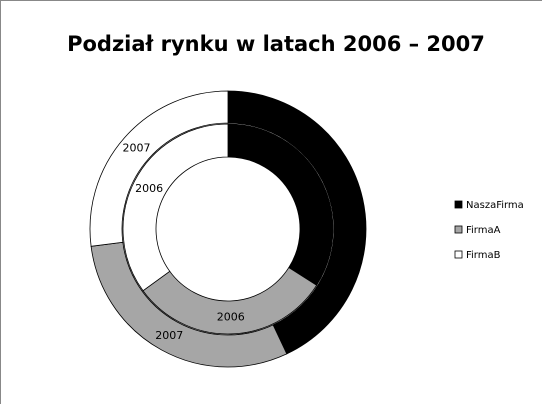 This screenshot has width=542, height=404. I want to click on legend-label: FirmaB, so click(483, 255).